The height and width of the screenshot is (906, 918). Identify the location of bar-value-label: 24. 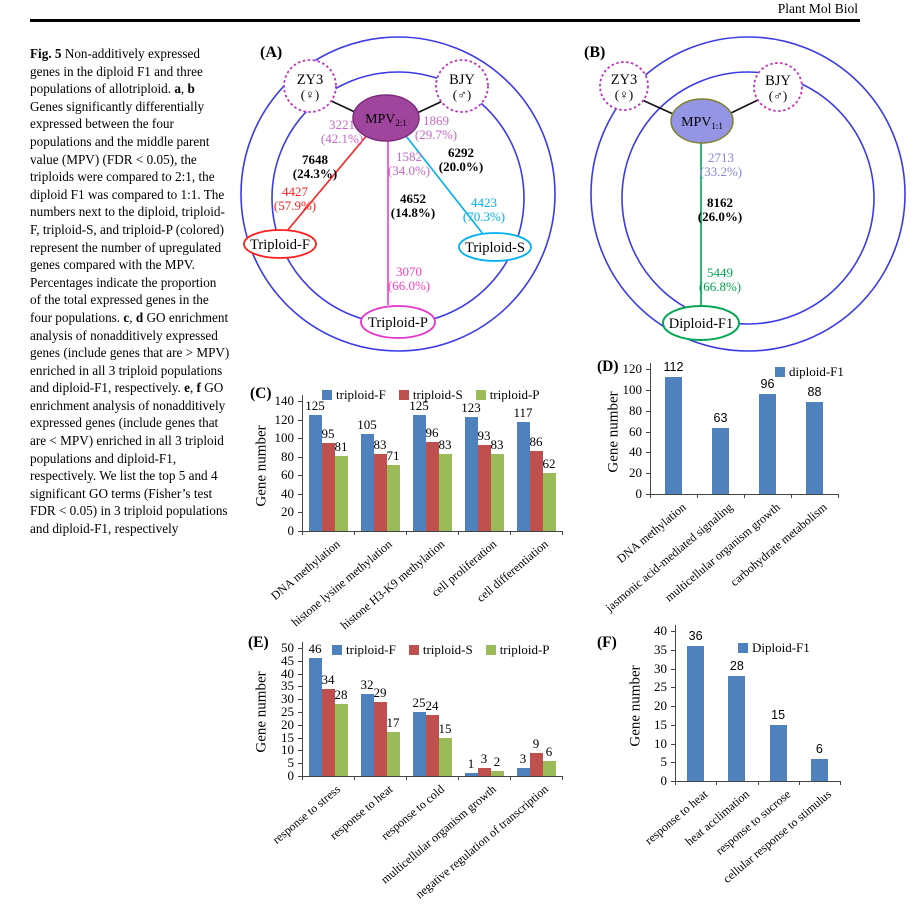
(432, 705).